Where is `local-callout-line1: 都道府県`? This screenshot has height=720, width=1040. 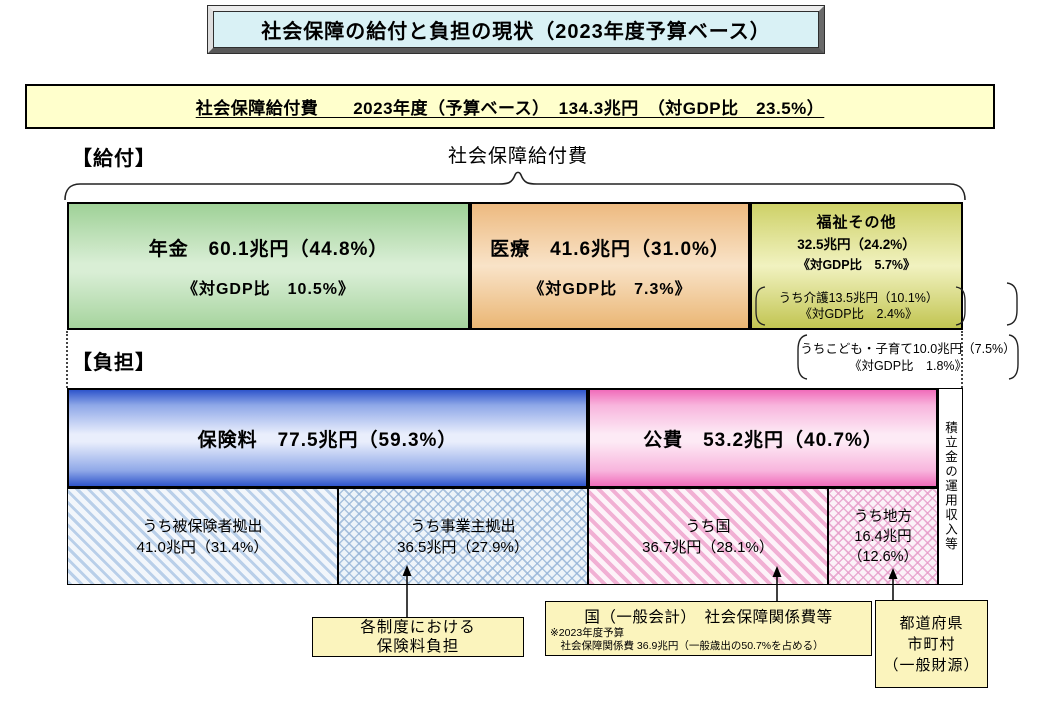
local-callout-line1: 都道府県 is located at coordinates (931, 623).